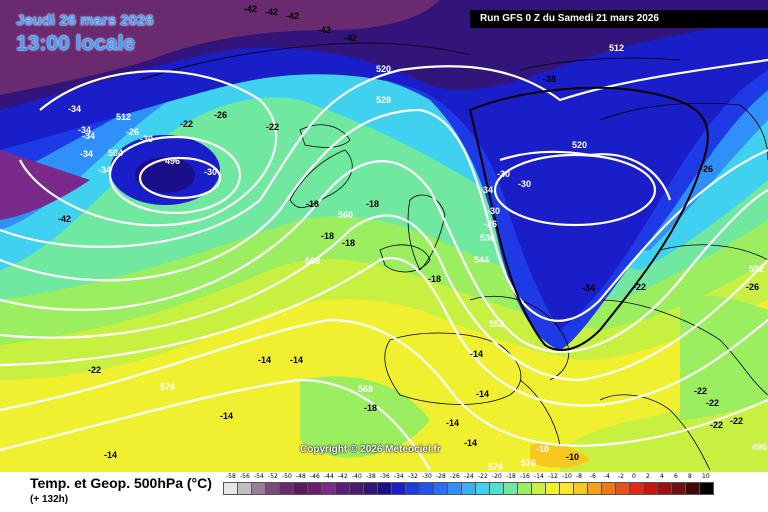 Image resolution: width=768 pixels, height=512 pixels. I want to click on scale-swatch: -18, so click(510, 484).